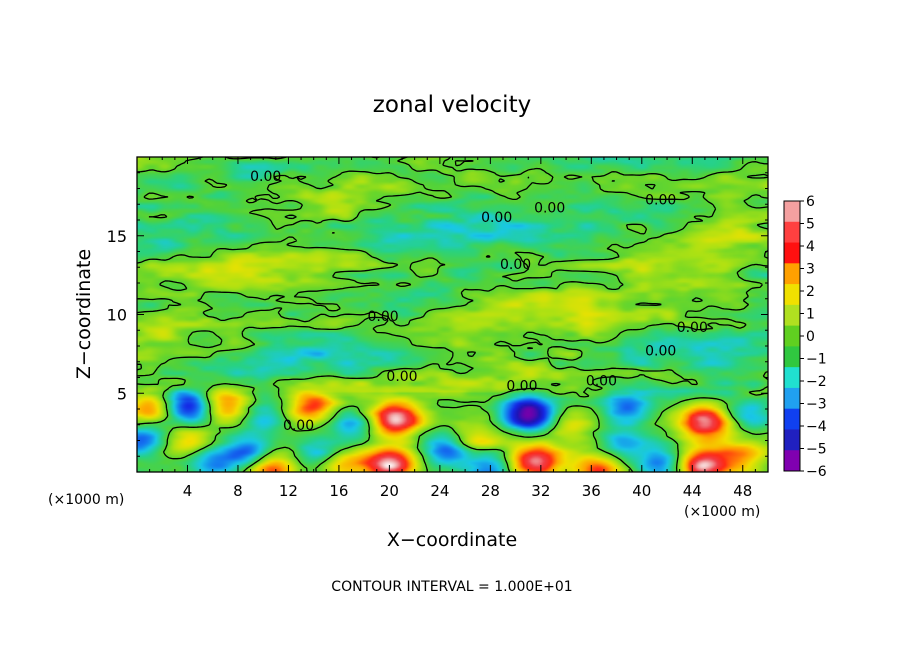 This screenshot has width=904, height=654. Describe the element at coordinates (816, 472) in the screenshot. I see `colorbar-label: −6` at that location.